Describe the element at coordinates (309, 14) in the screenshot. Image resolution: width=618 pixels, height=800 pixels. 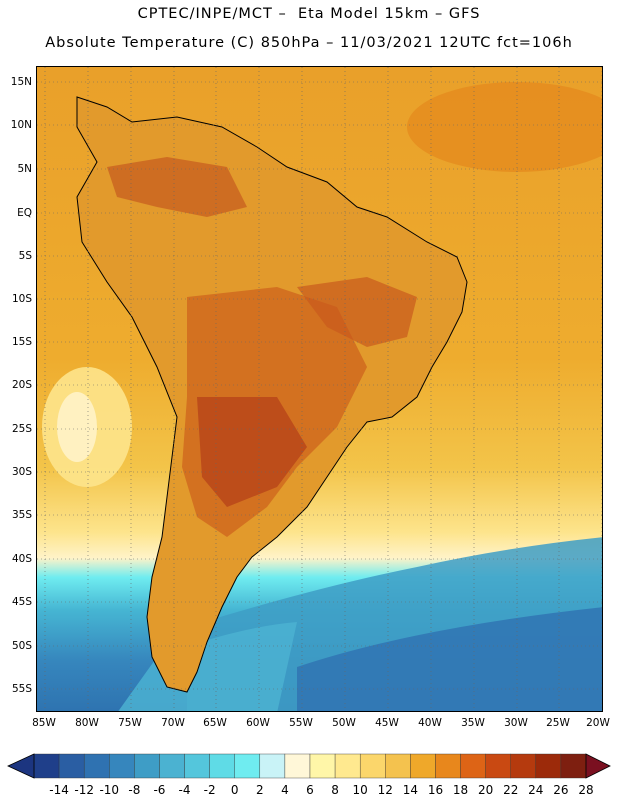
I see `chart-title: CPTEC/INPE/MCT – Eta Model 15km – GFS` at that location.